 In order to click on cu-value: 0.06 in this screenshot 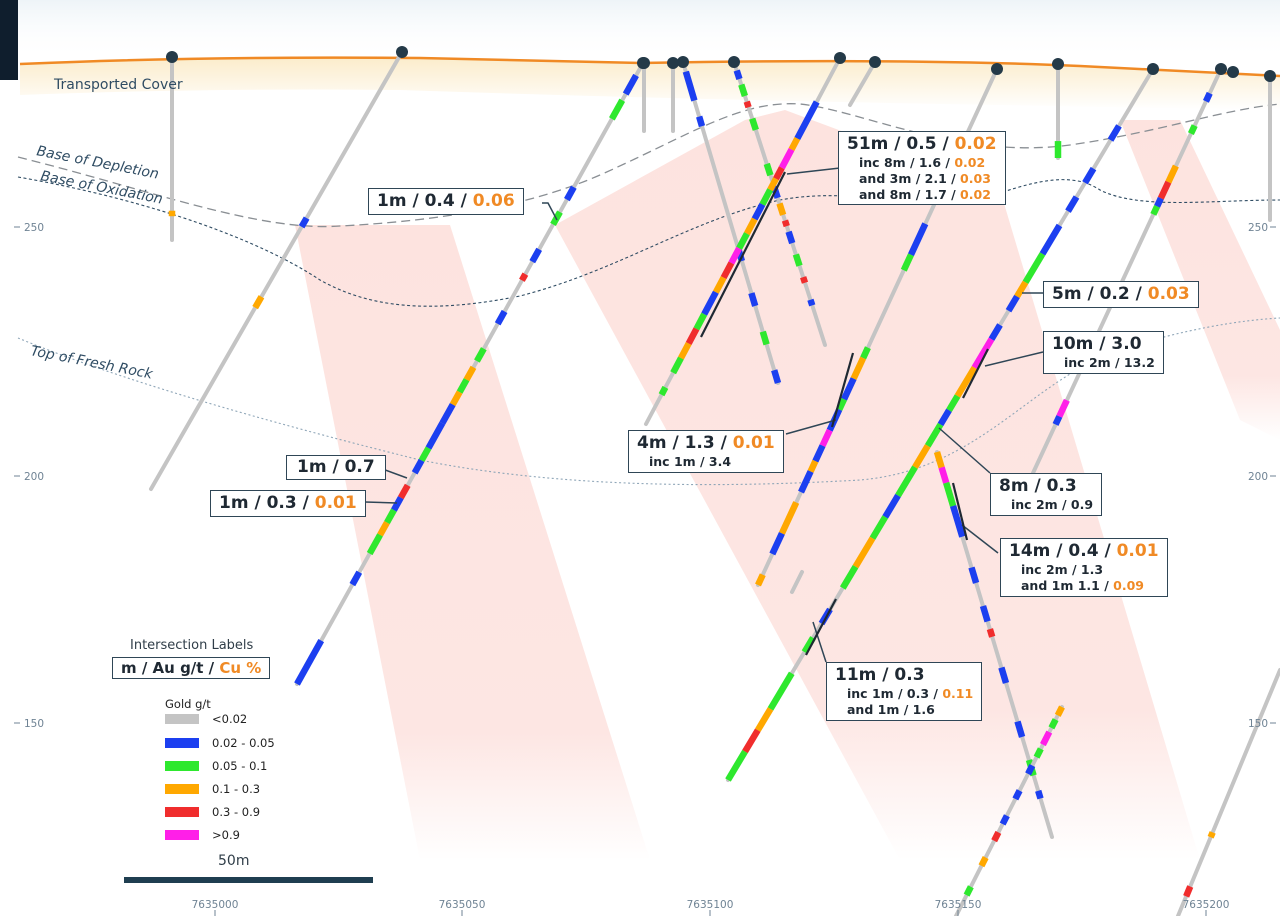, I will do `click(493, 201)`.